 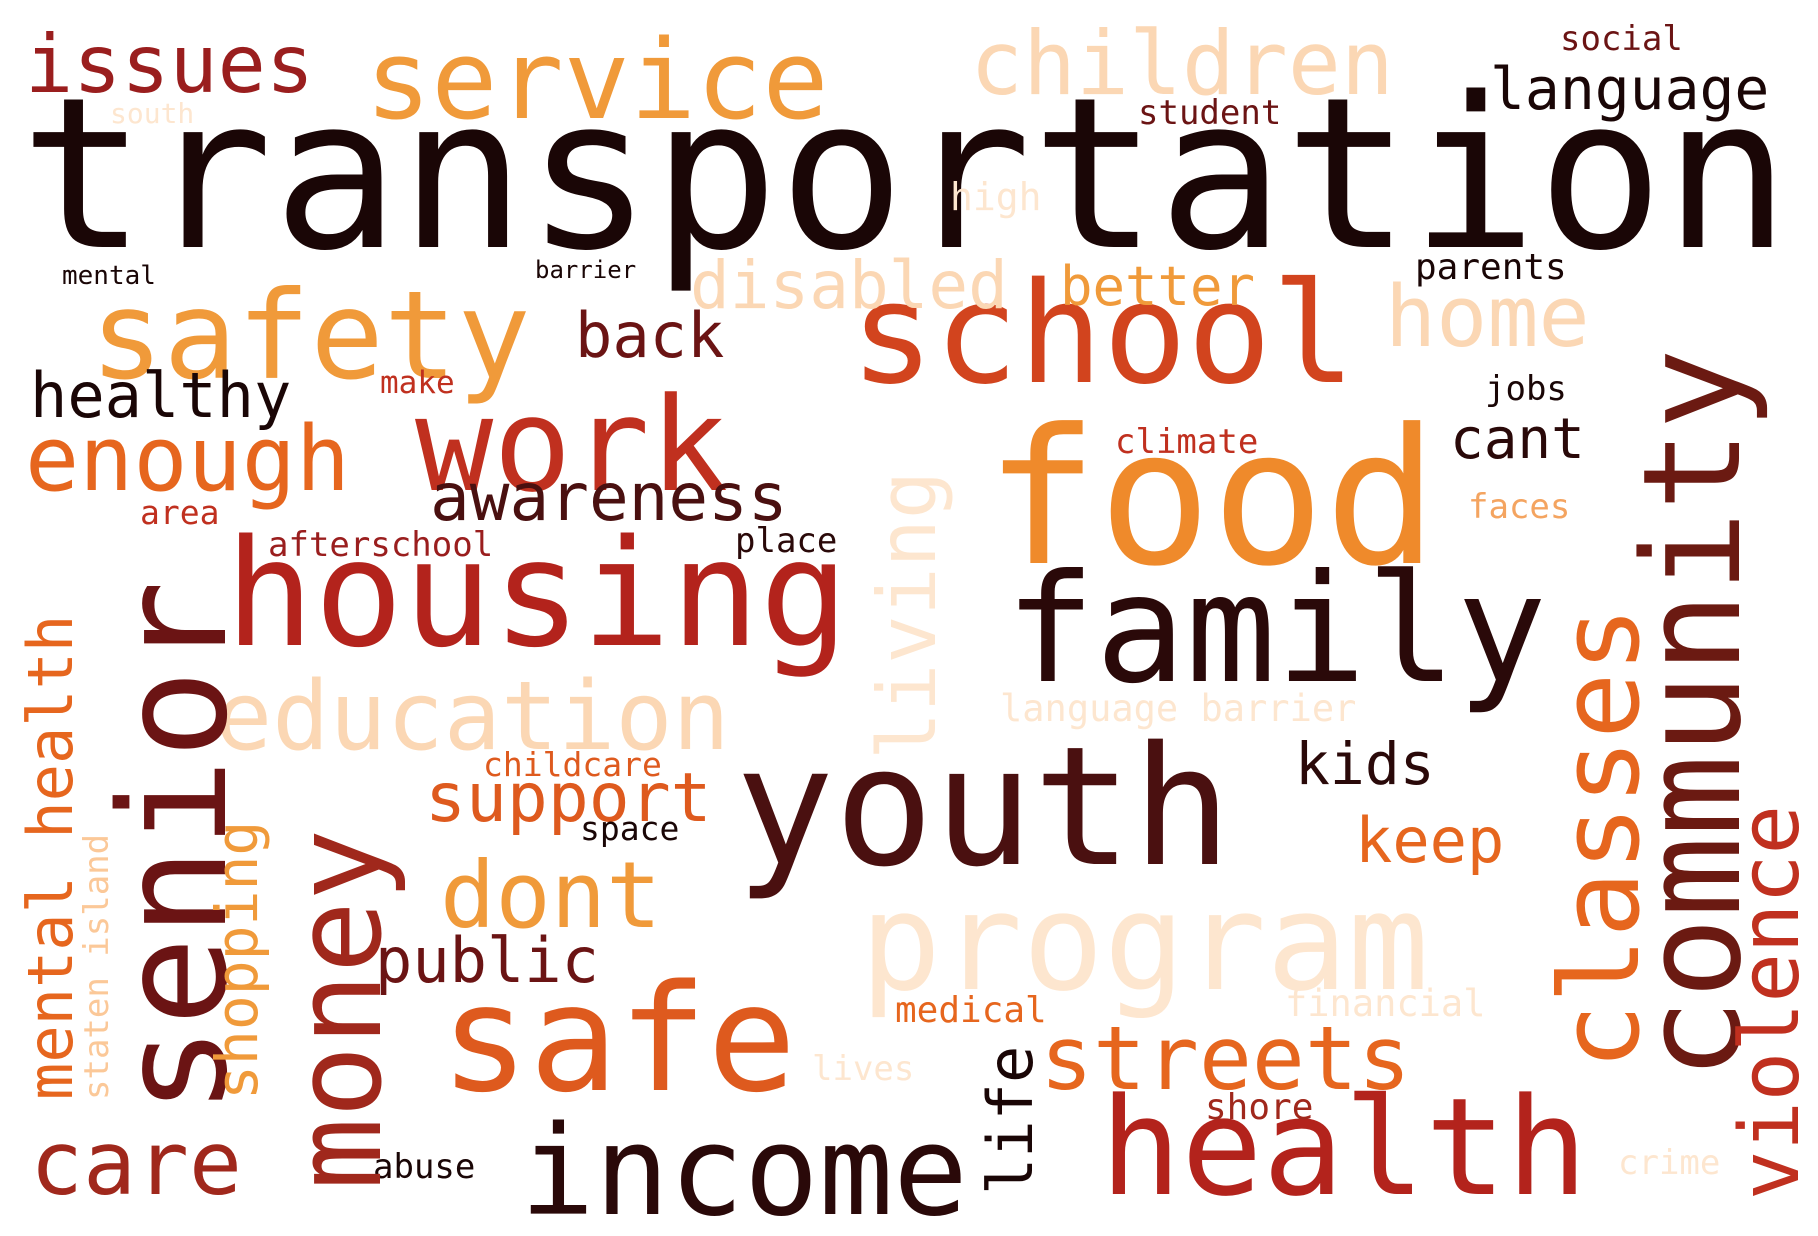 I want to click on word-better: better, so click(x=1158, y=286).